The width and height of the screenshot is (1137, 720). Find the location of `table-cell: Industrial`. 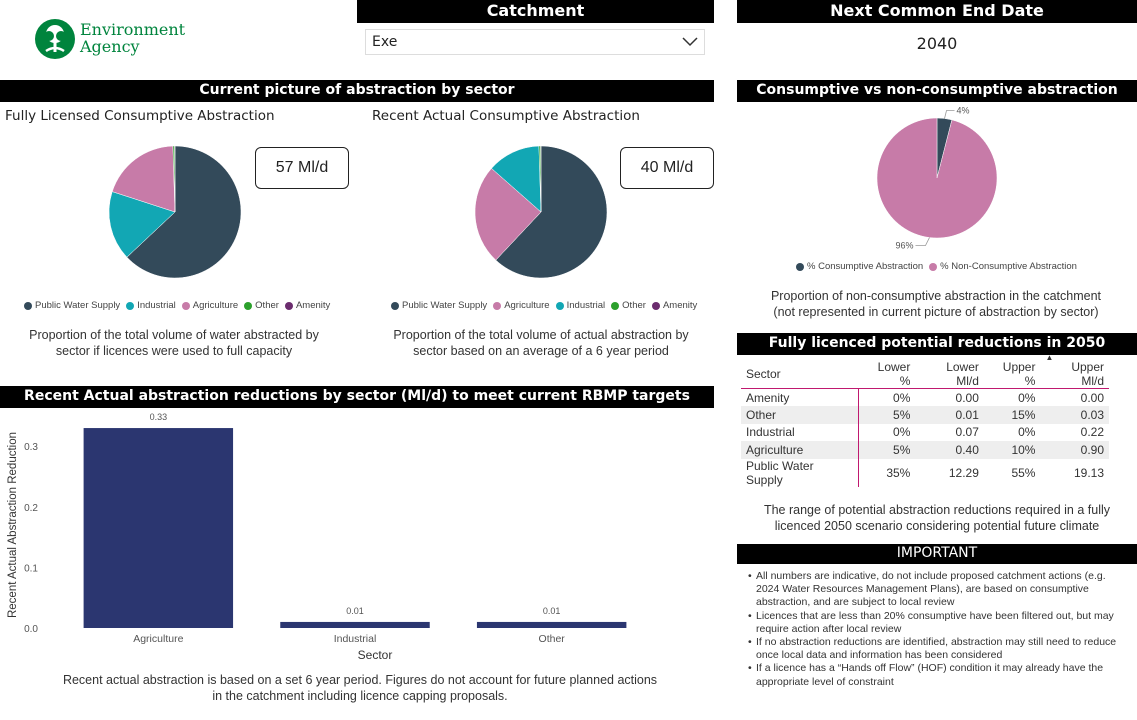

table-cell: Industrial is located at coordinates (800, 432).